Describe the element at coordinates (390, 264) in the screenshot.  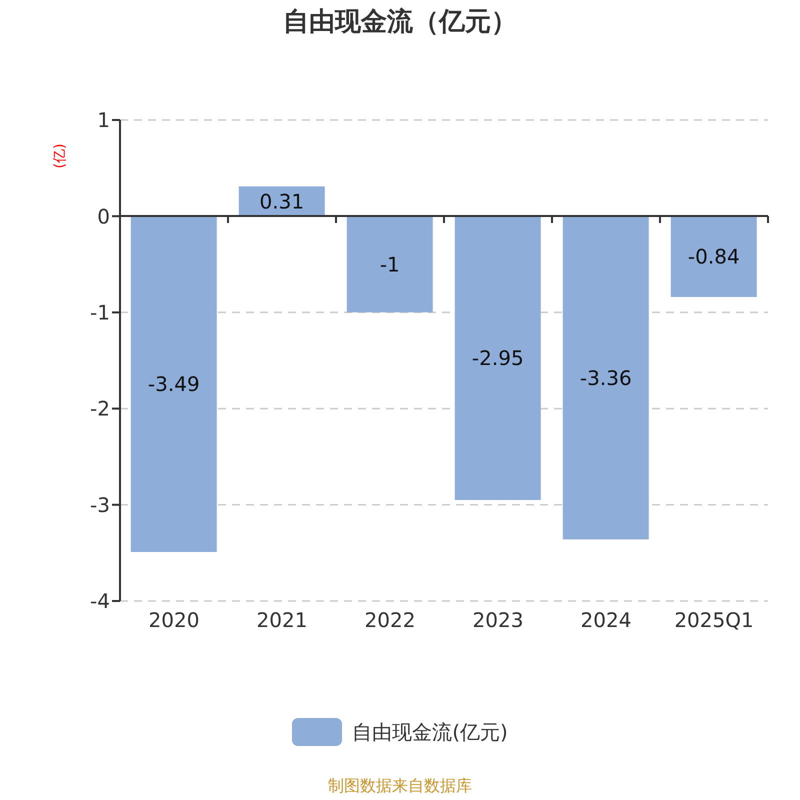
I see `data-label: -1` at that location.